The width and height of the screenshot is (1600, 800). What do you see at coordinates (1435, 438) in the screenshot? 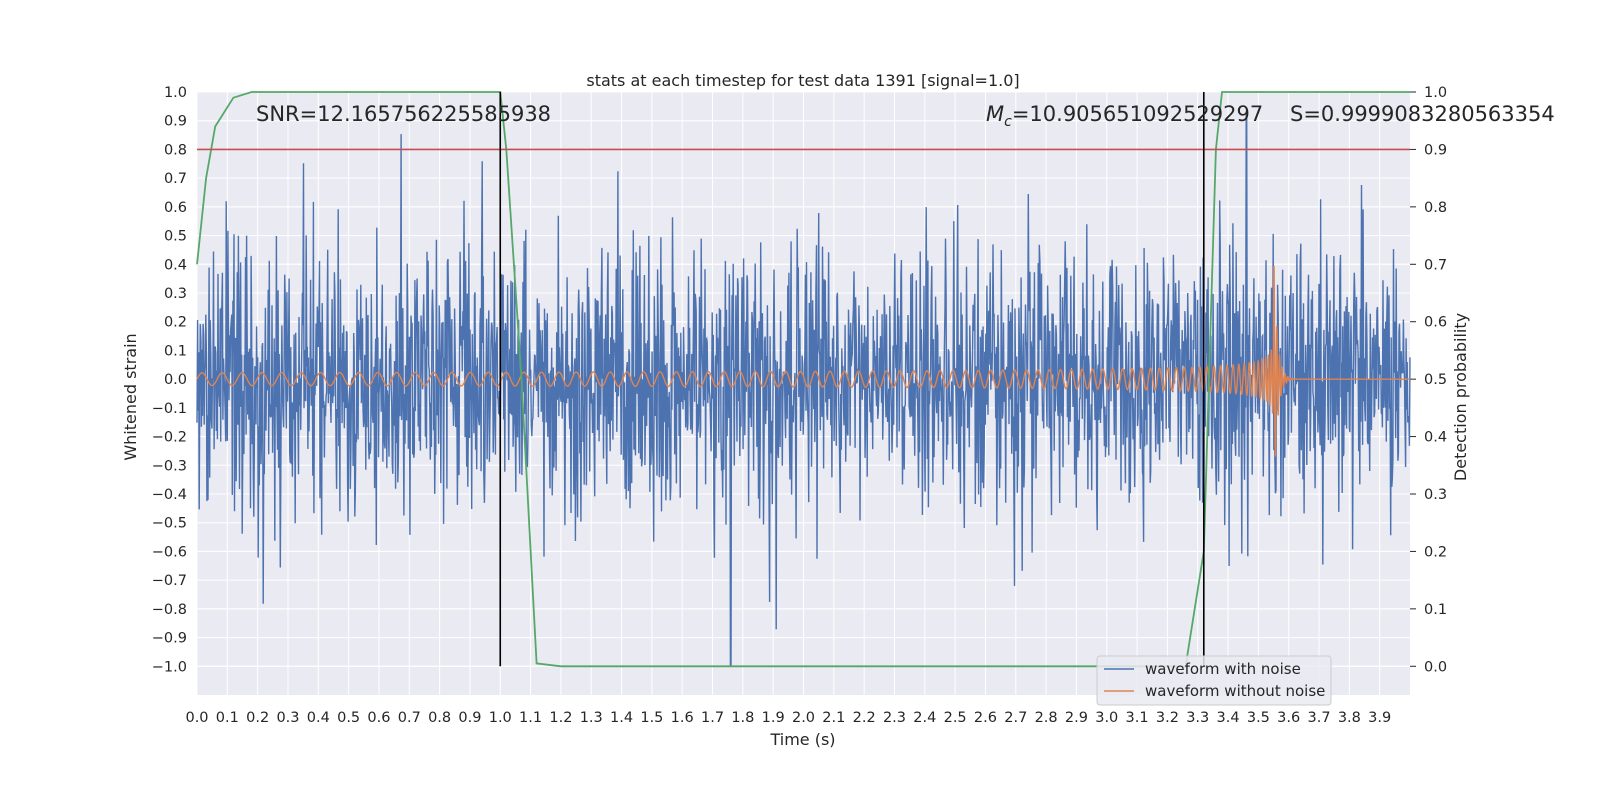
I see `y-right-tick-label: 0.4` at bounding box center [1435, 438].